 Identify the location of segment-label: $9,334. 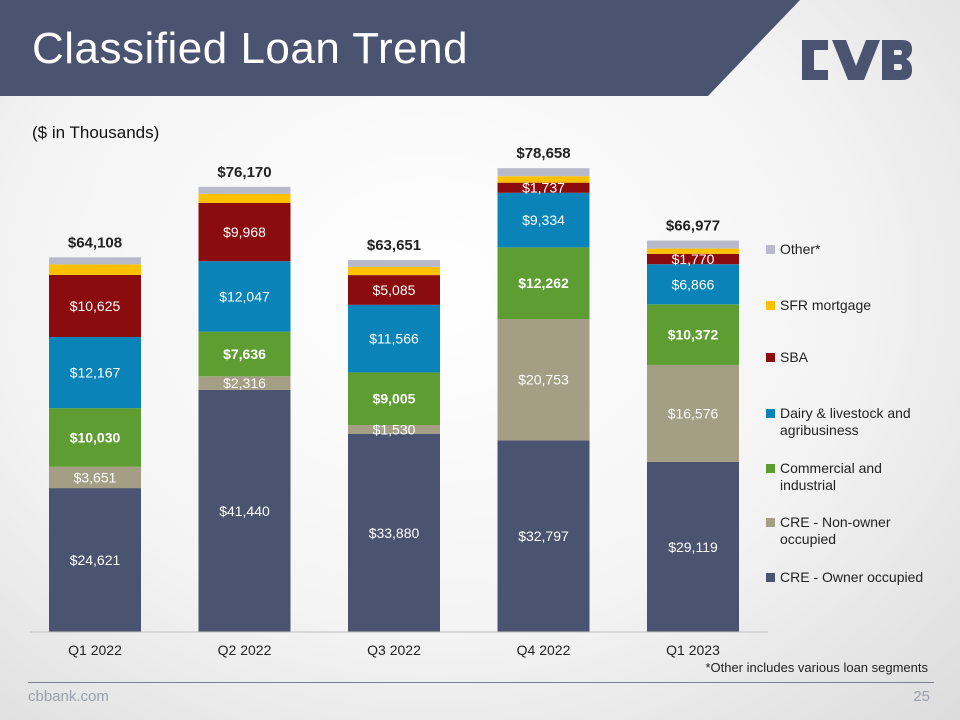
(543, 220).